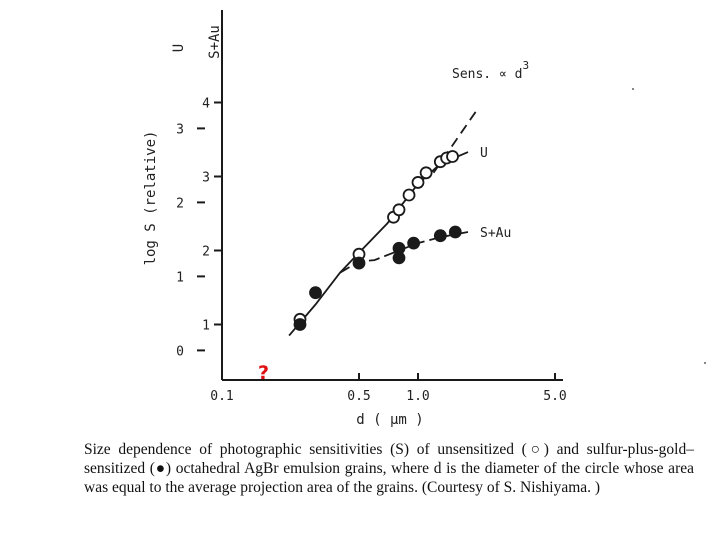 The width and height of the screenshot is (720, 540). I want to click on right-tick-label: 2, so click(206, 252).